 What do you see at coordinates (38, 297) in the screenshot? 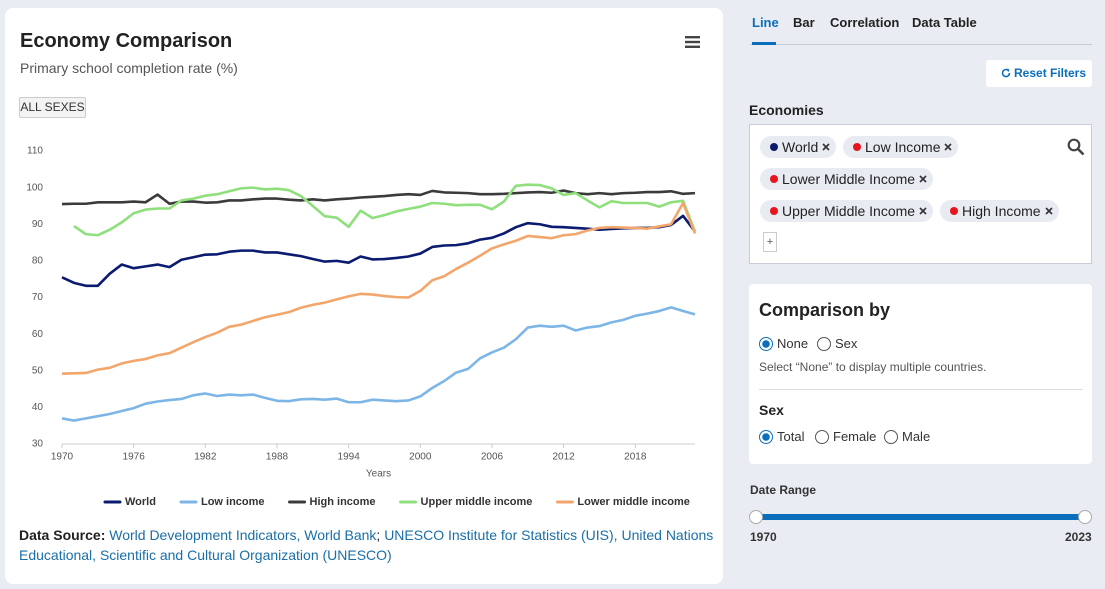
I see `y-tick-label: 70` at bounding box center [38, 297].